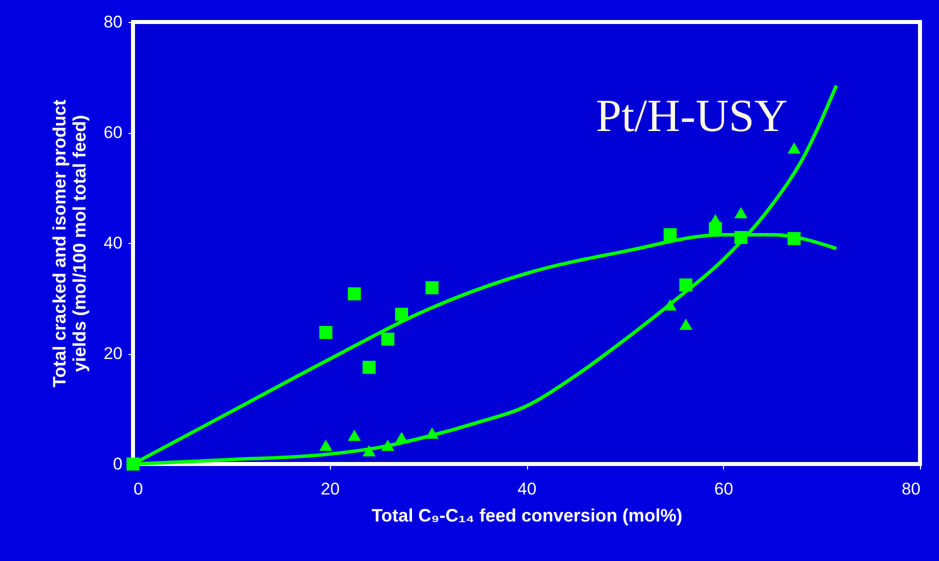 The height and width of the screenshot is (561, 939). I want to click on y-tick-label: 40, so click(113, 243).